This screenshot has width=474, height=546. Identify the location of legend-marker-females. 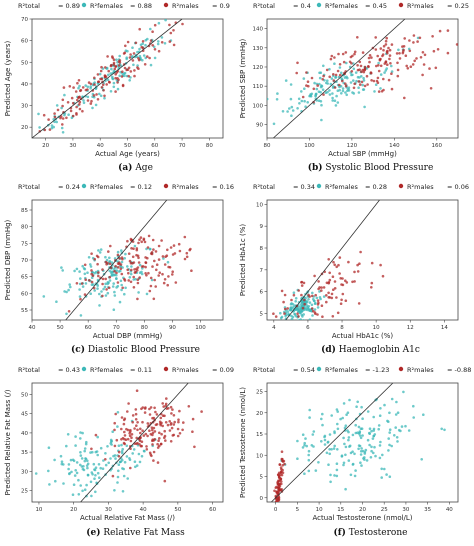
(319, 186).